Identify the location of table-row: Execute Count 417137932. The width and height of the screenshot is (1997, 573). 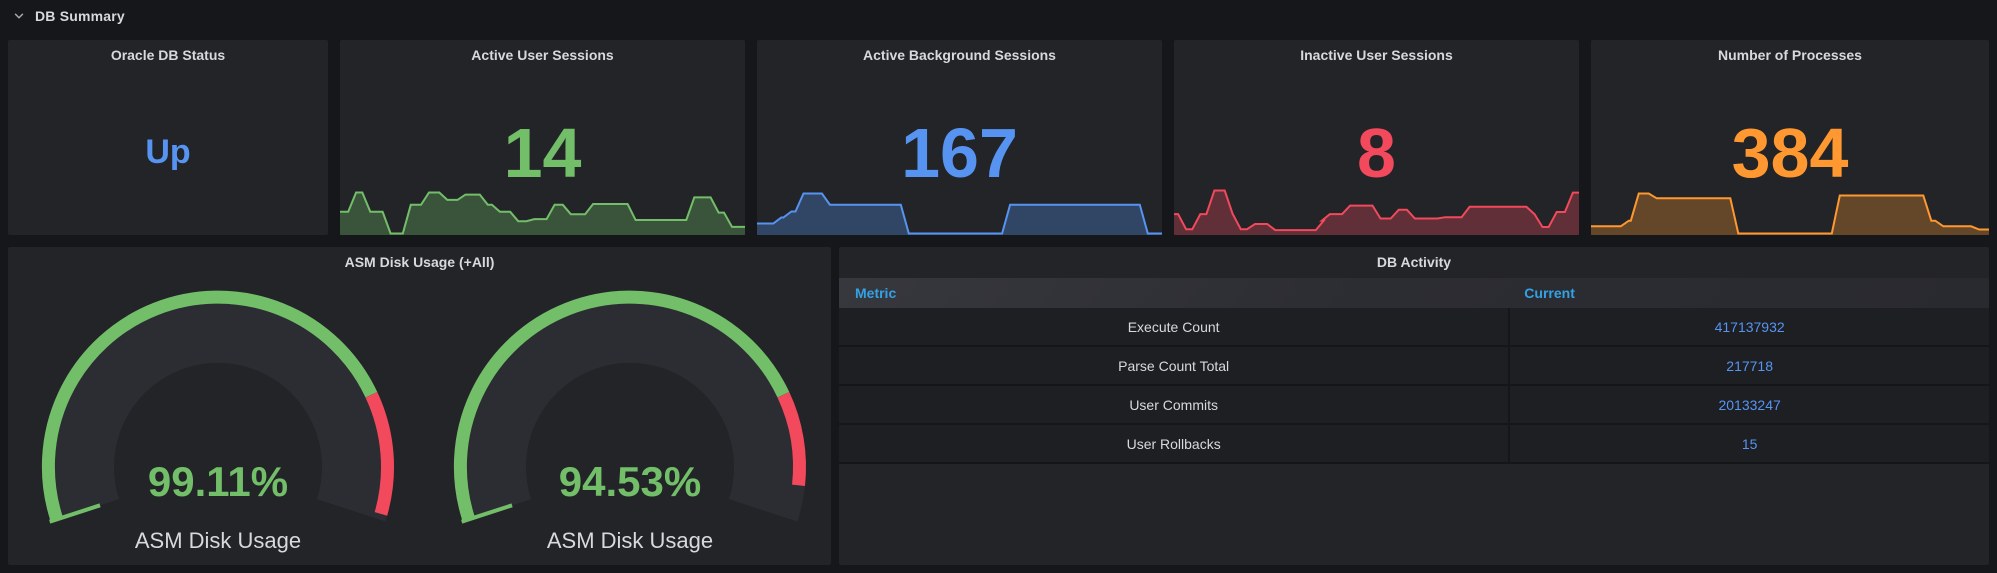
(1414, 327).